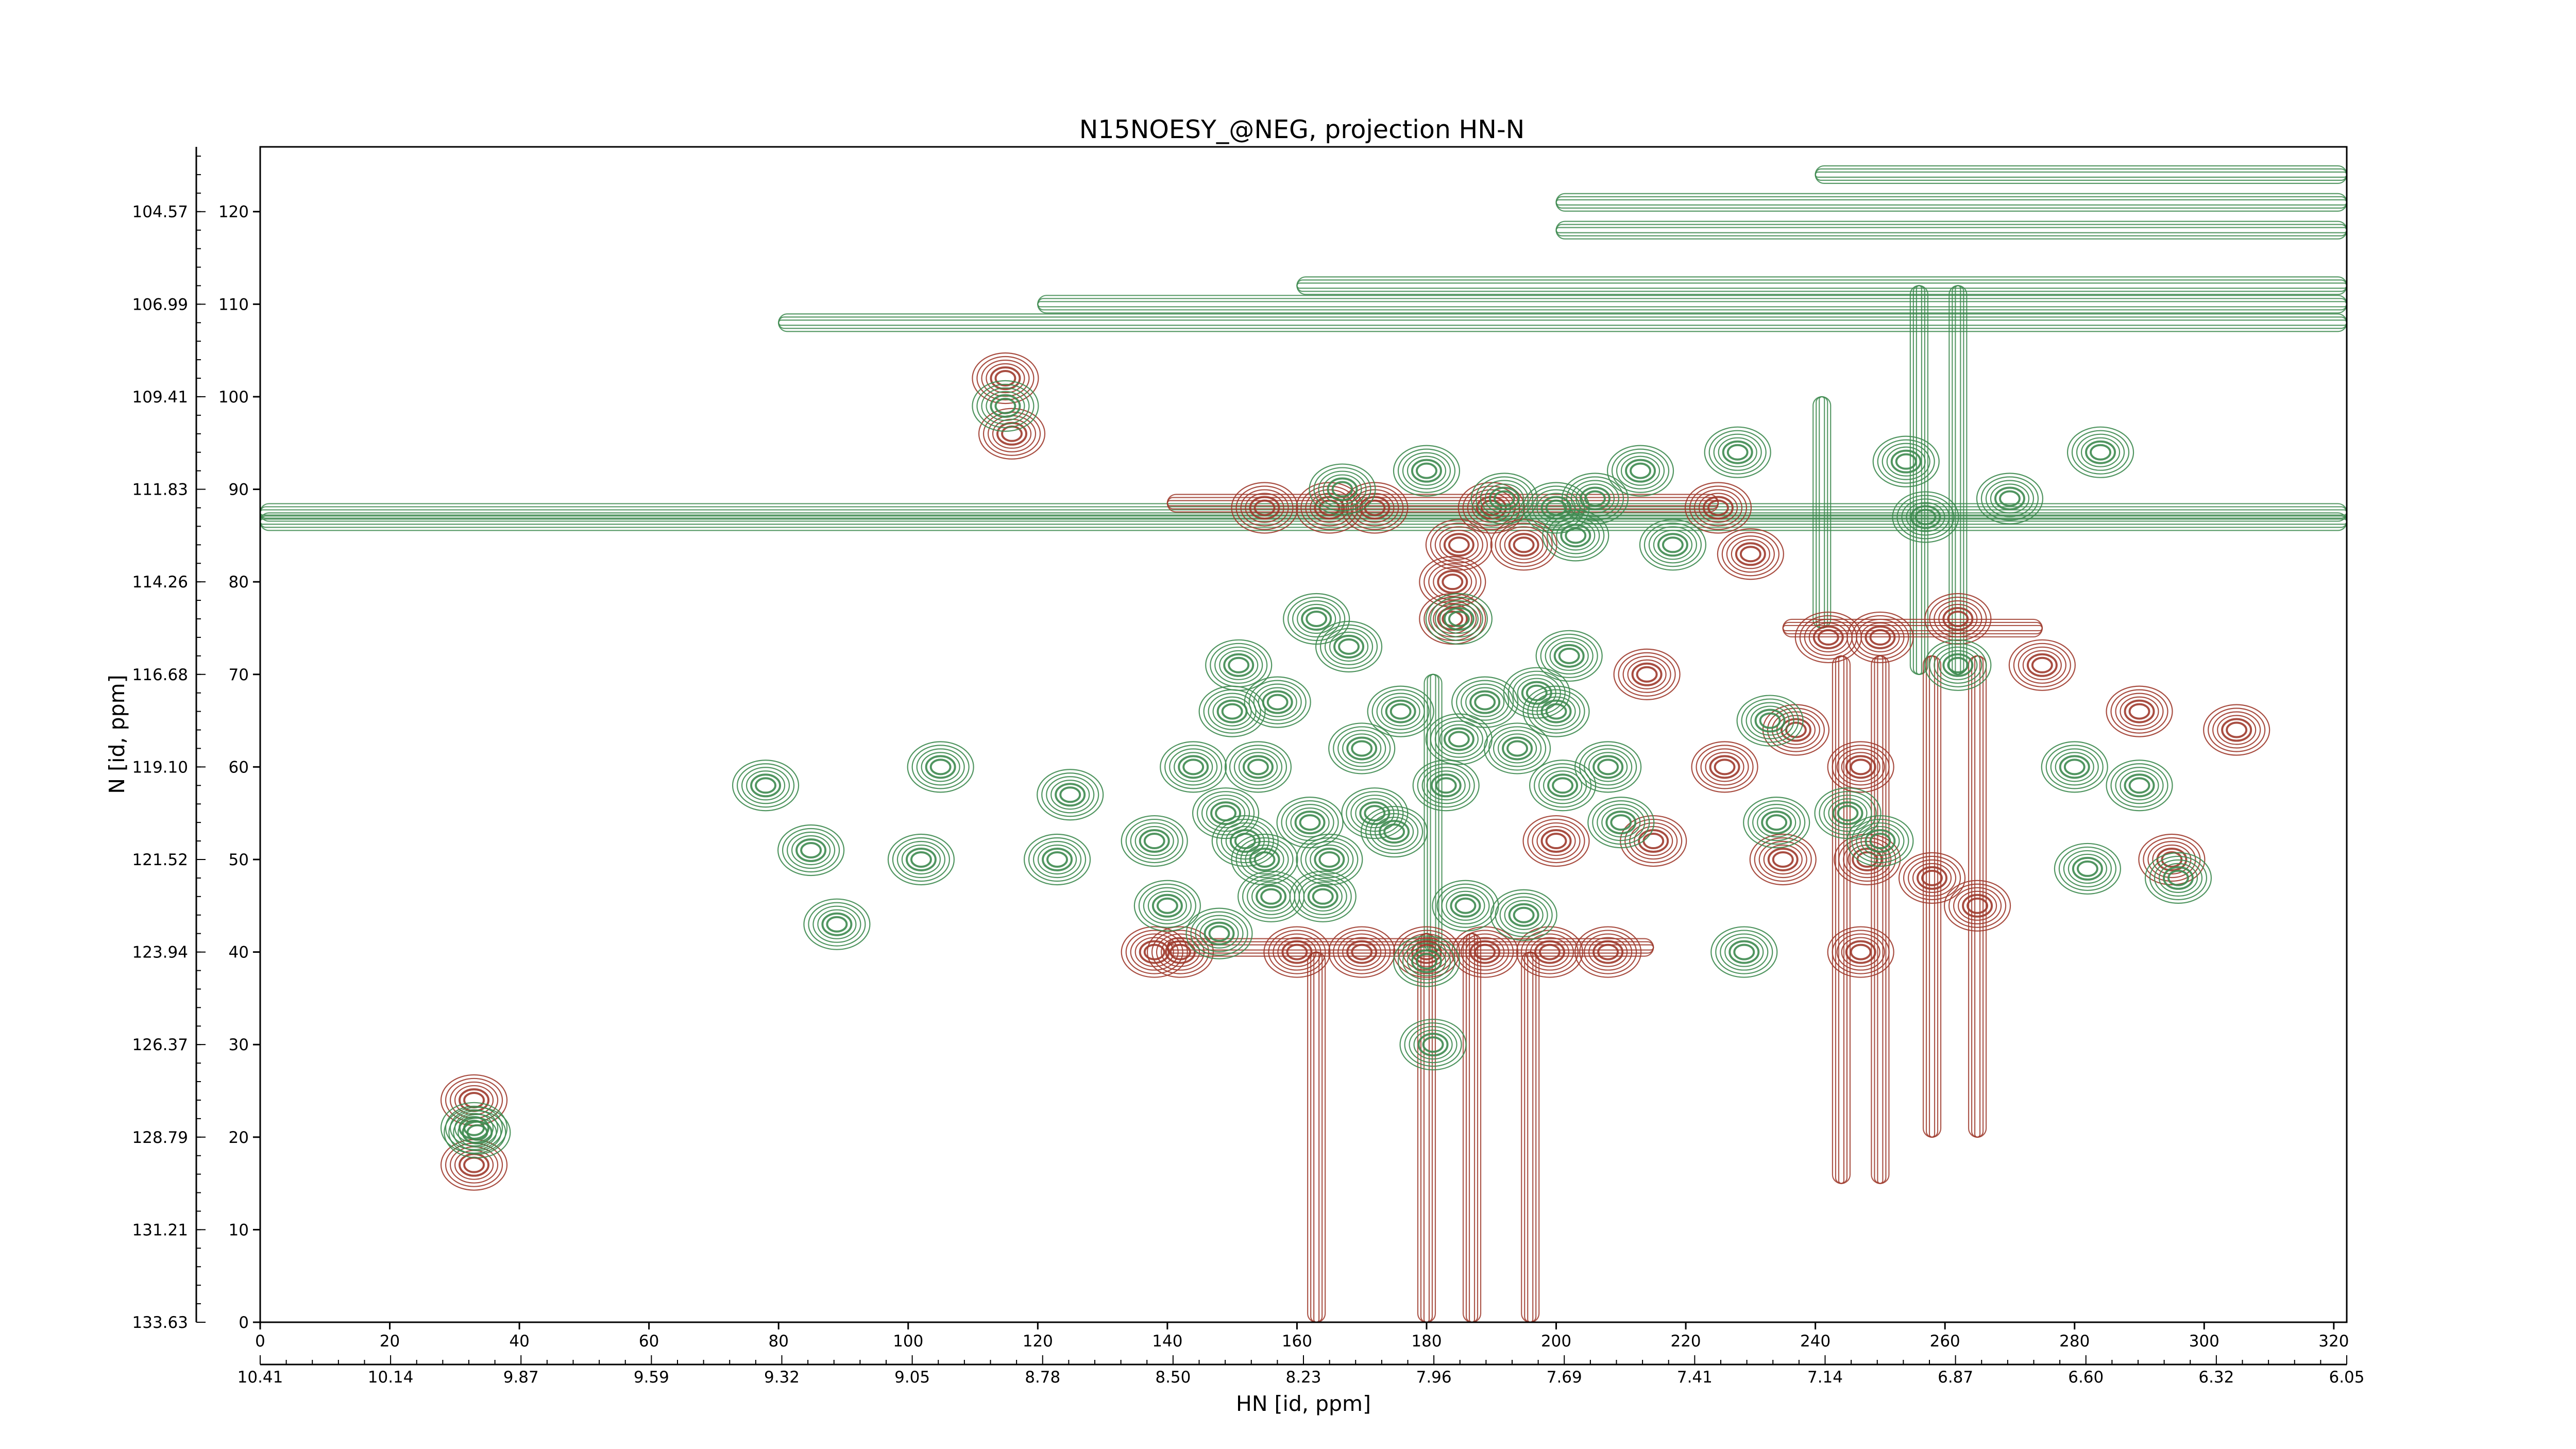 The height and width of the screenshot is (1449, 2576). Describe the element at coordinates (1685, 1341) in the screenshot. I see `x-index-tick-label: 220` at that location.